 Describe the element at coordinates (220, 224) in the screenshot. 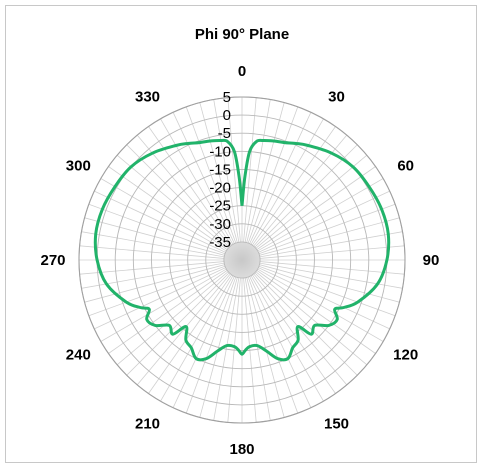

I see `radial-tick-label: -30` at that location.